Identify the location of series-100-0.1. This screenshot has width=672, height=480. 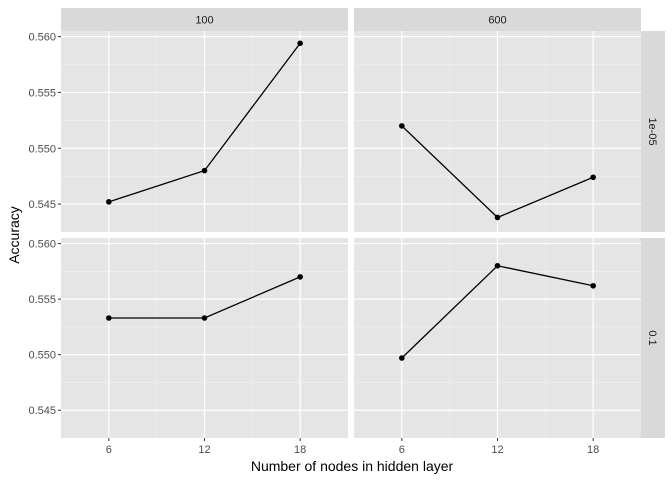
(204, 297).